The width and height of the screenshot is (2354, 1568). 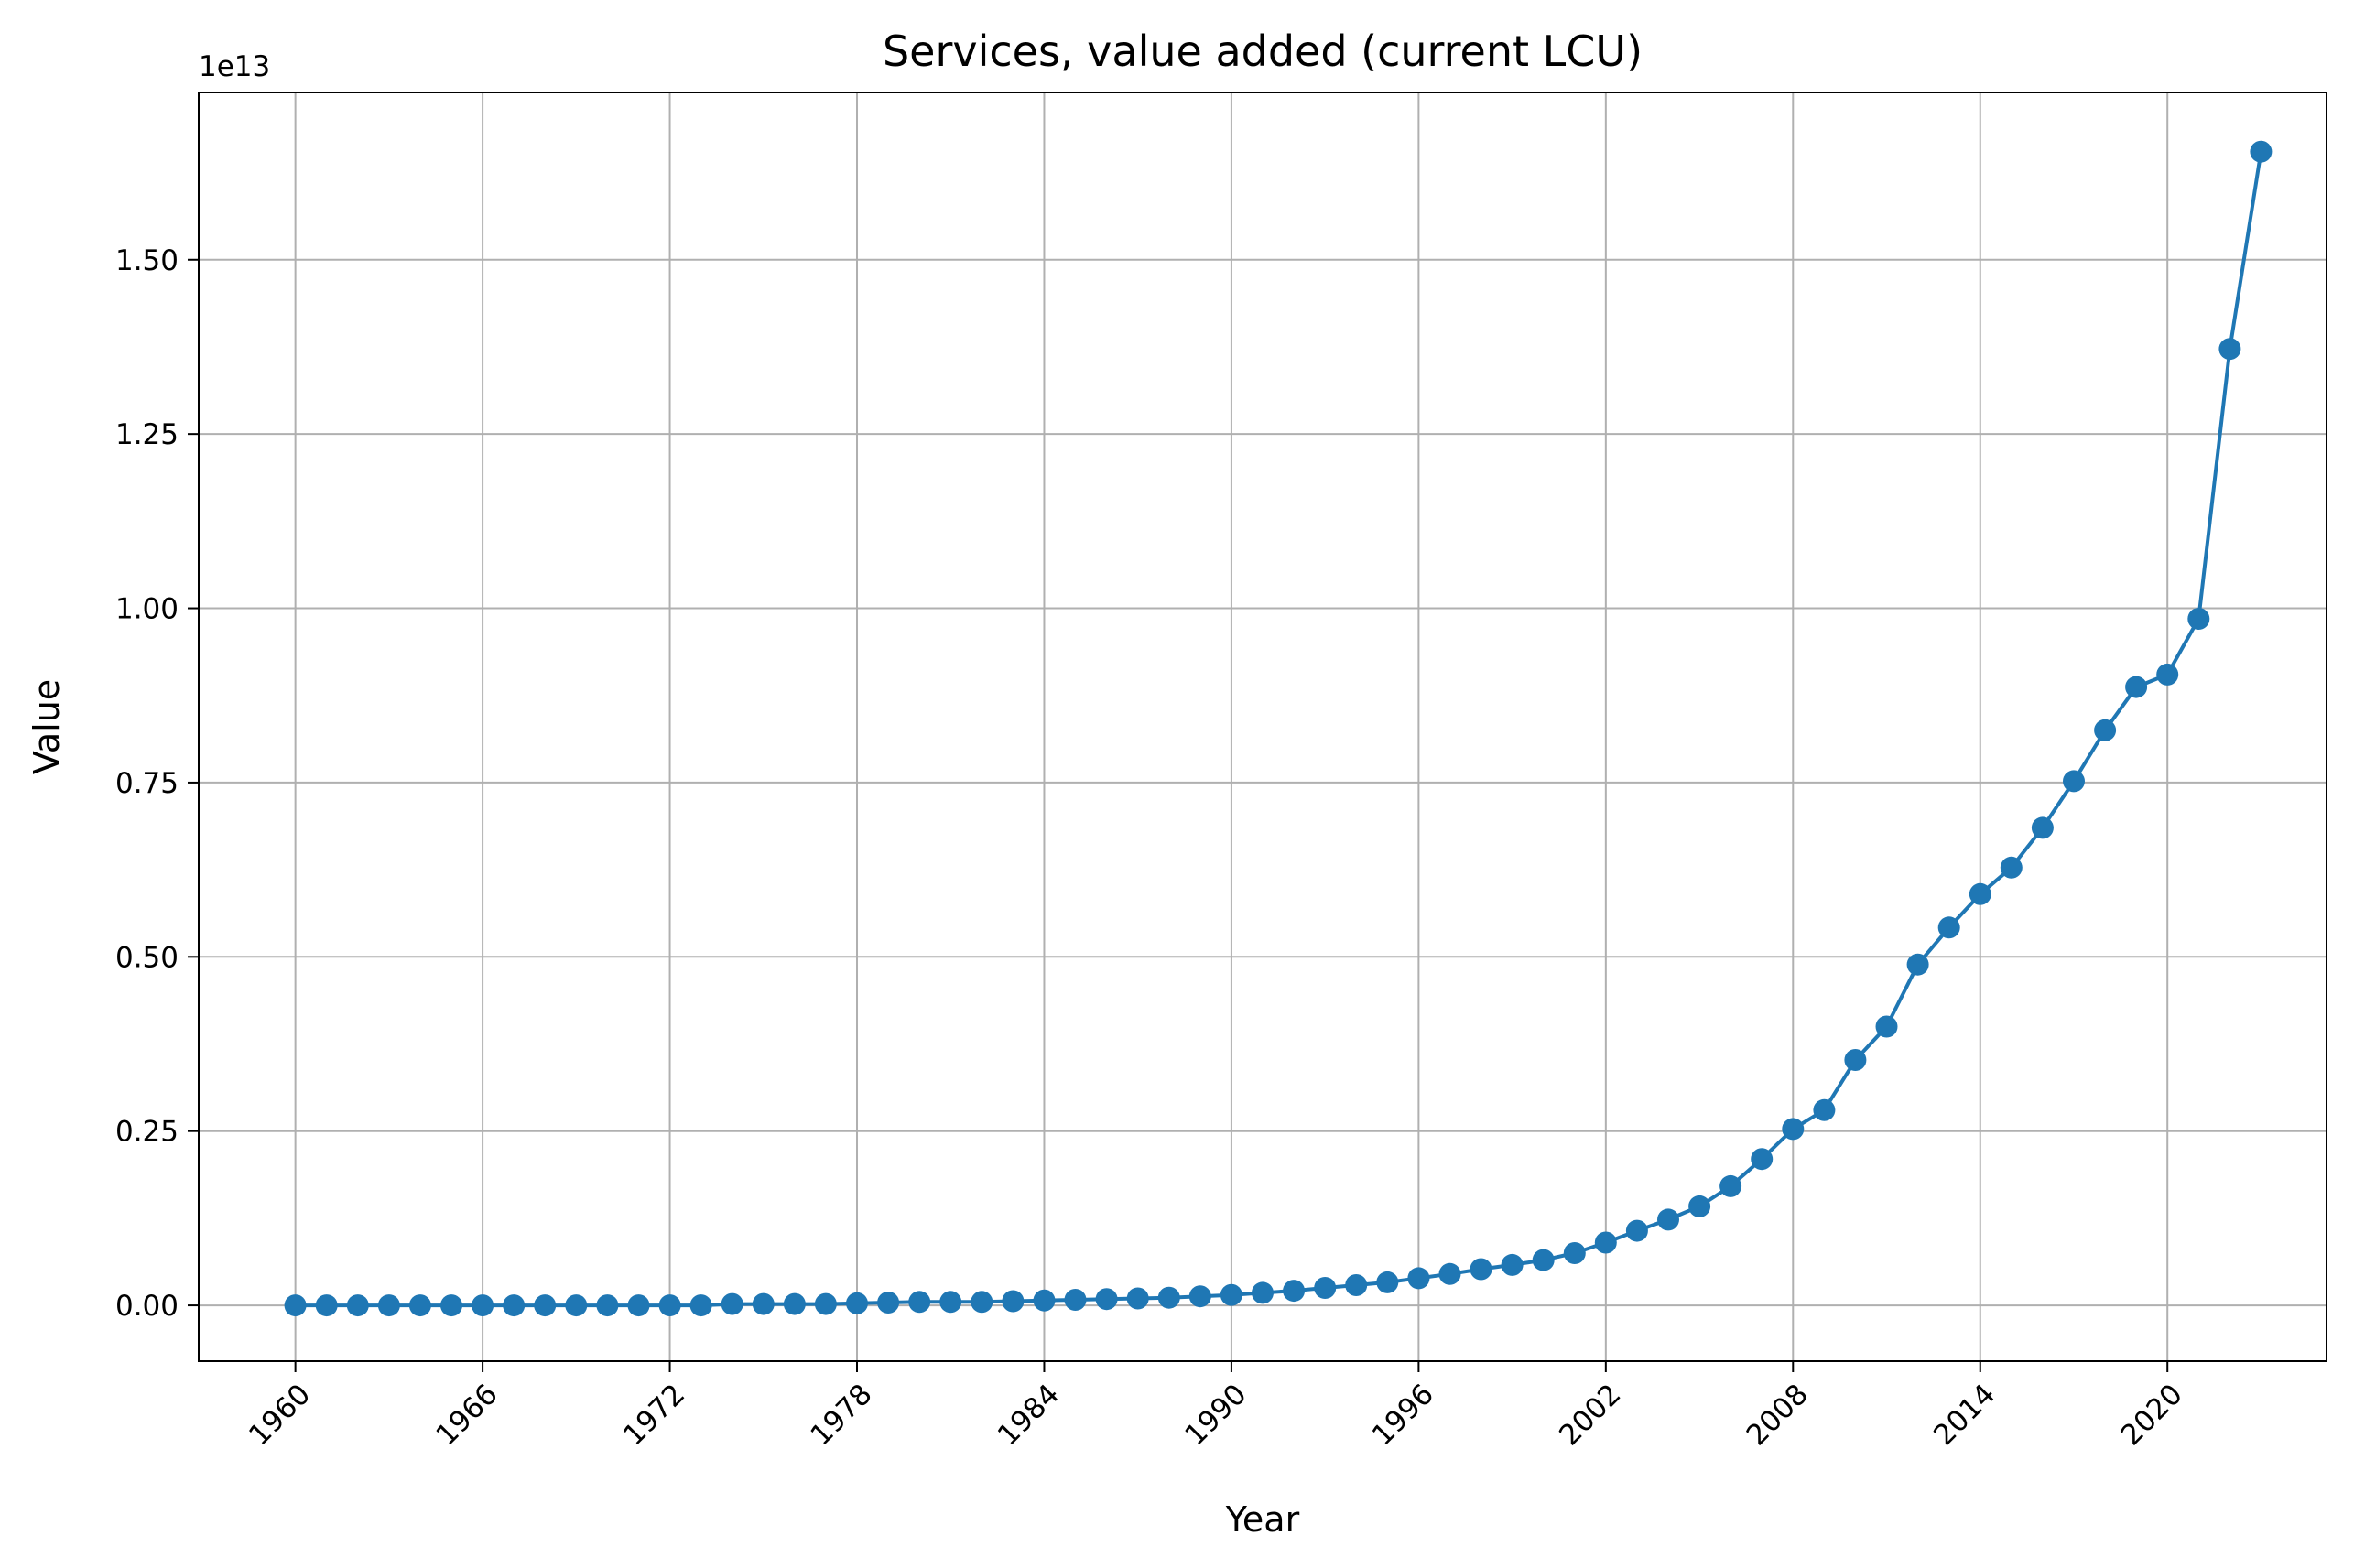 What do you see at coordinates (1263, 51) in the screenshot?
I see `chart-title: Services, value added (current LCU)` at bounding box center [1263, 51].